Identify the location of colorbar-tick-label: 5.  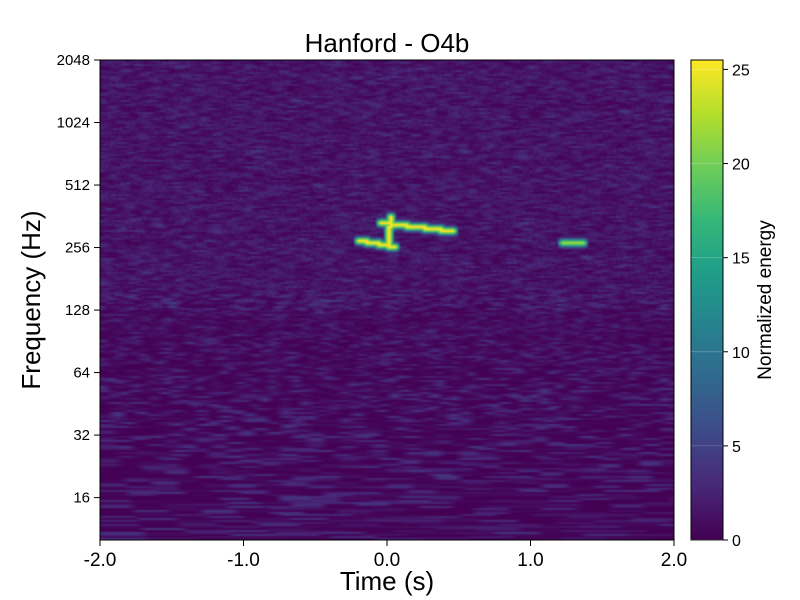
(736, 447).